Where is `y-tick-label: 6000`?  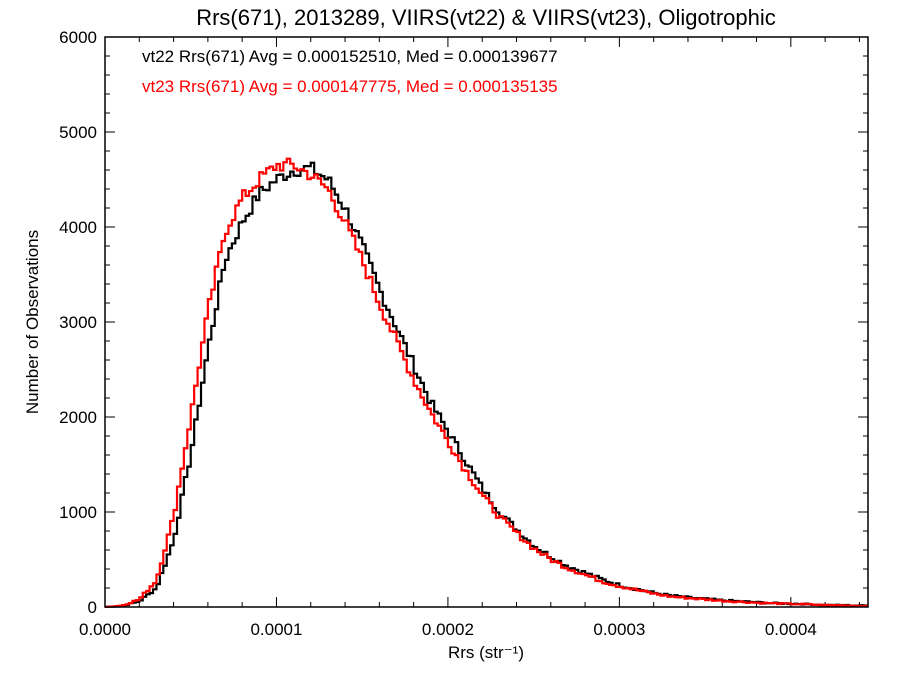
y-tick-label: 6000 is located at coordinates (78, 37).